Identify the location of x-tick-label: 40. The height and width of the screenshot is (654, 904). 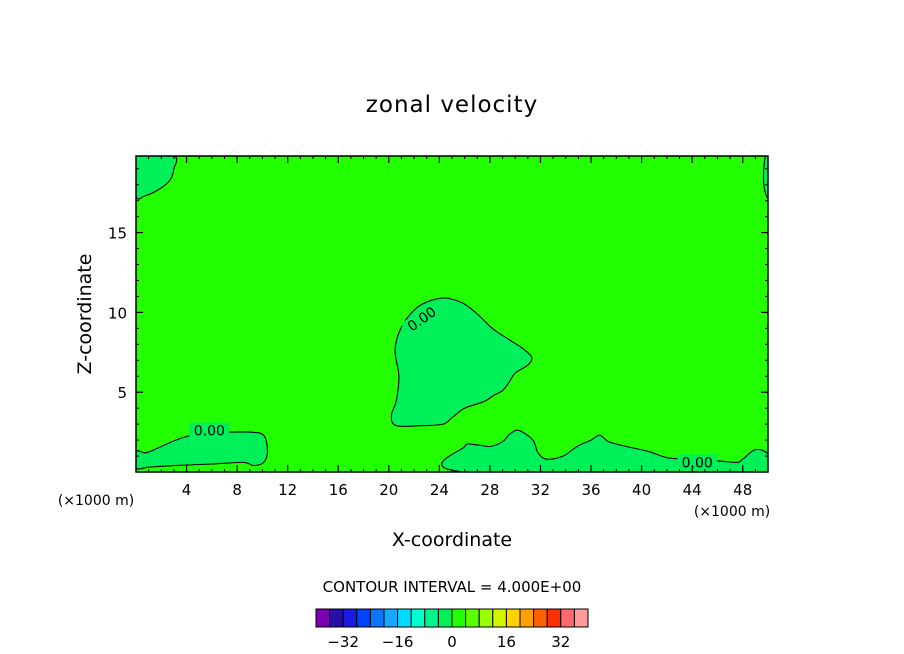
(641, 490).